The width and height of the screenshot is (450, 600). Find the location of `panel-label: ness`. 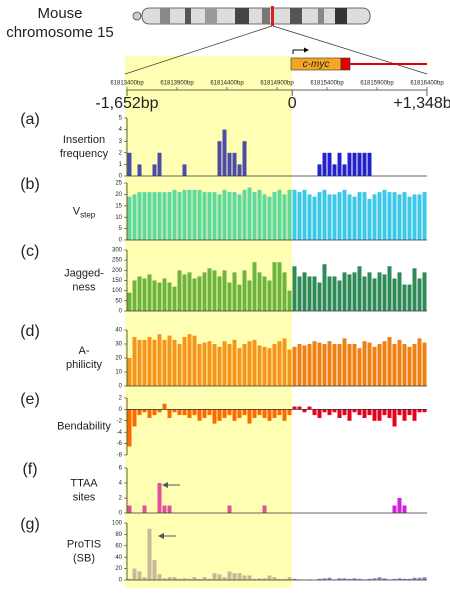

panel-label: ness is located at coordinates (84, 287).